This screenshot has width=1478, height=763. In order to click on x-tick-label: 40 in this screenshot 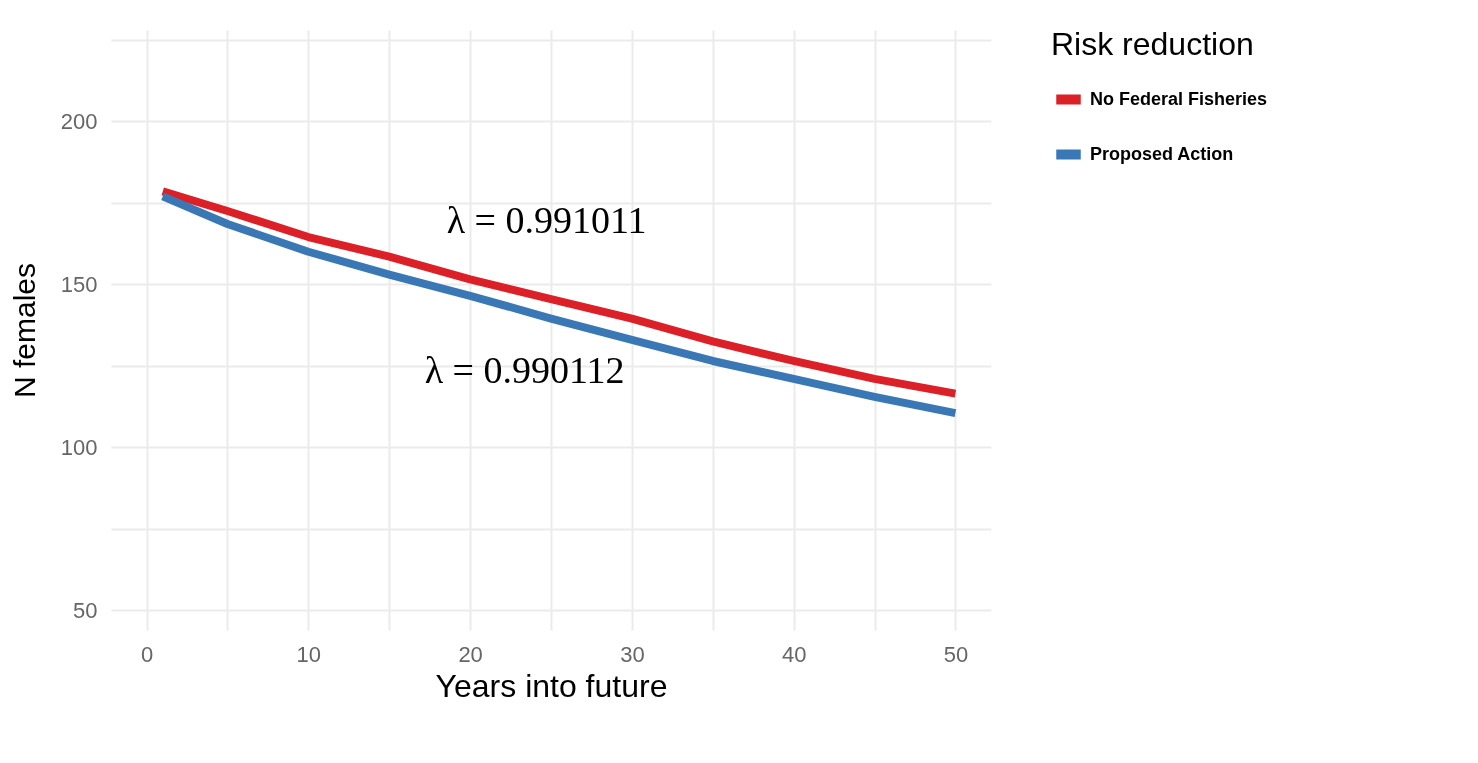, I will do `click(794, 654)`.